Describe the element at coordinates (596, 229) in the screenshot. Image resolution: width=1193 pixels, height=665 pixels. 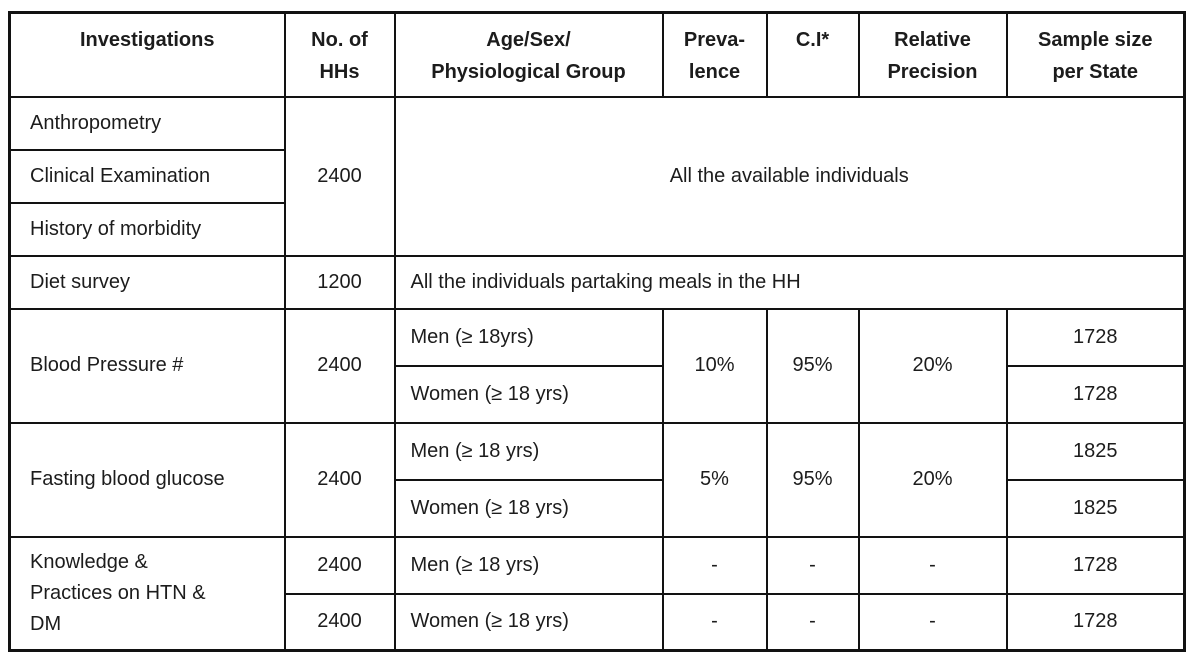
I see `table-row: History of morbidity` at that location.